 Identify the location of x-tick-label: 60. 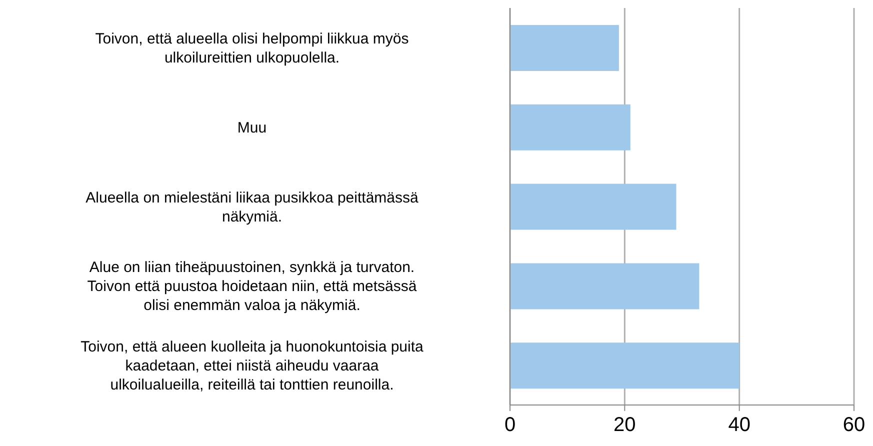
(854, 425).